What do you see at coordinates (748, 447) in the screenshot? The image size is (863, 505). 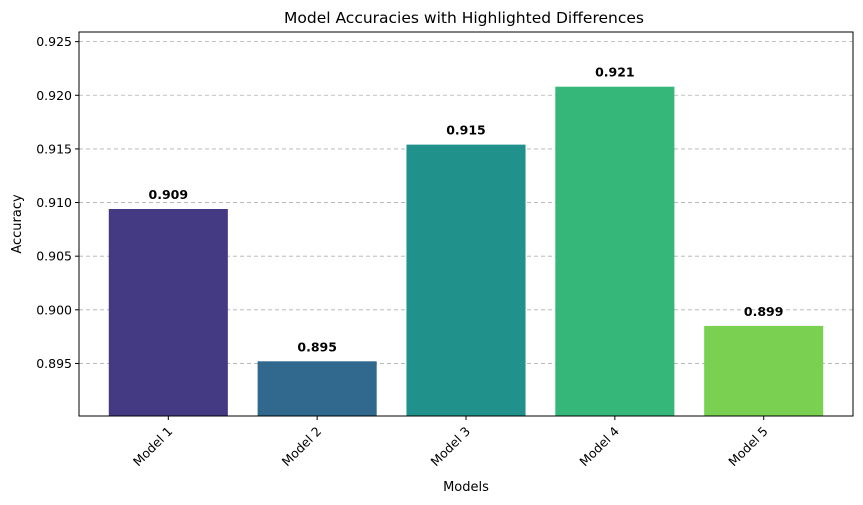 I see `x-tick-label: Model 5` at bounding box center [748, 447].